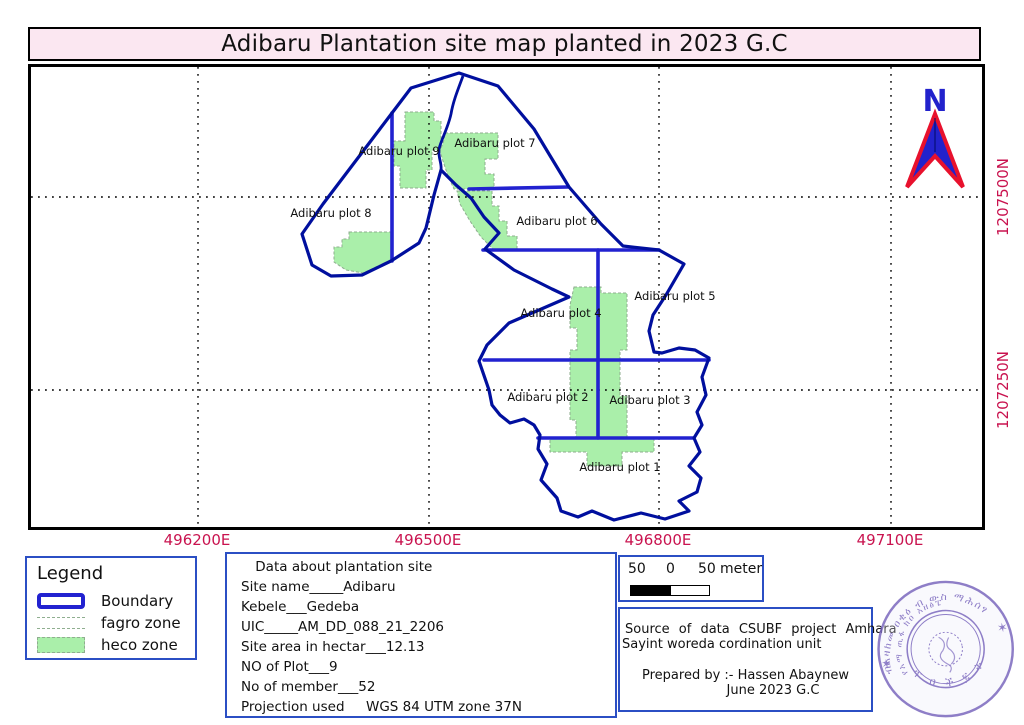  I want to click on member-count-line: No of member___52, so click(308, 687).